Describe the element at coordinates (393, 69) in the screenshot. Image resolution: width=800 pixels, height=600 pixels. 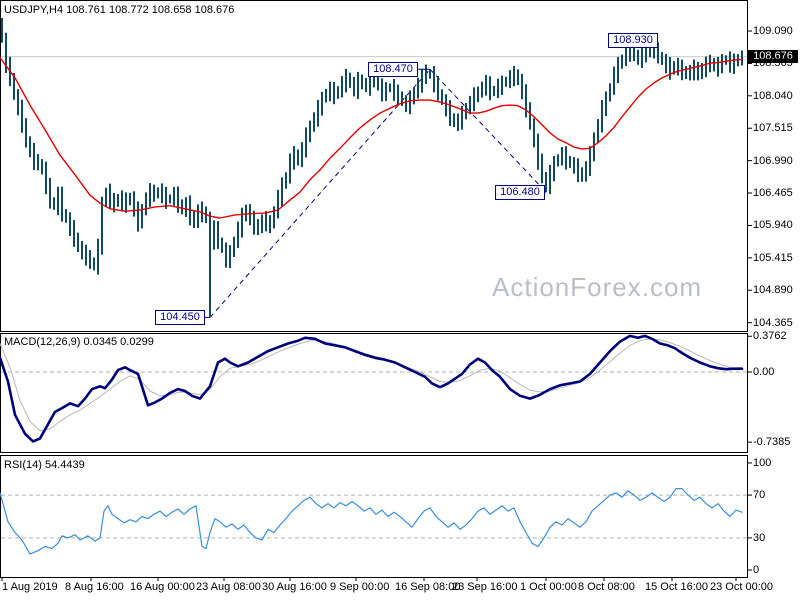
I see `price-annotation: 108.470` at that location.